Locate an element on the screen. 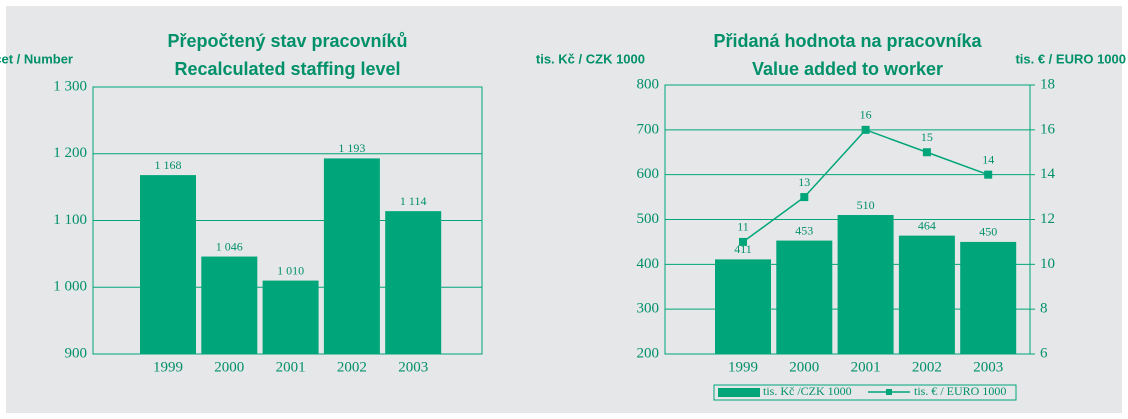  value-label: 450 is located at coordinates (988, 232).